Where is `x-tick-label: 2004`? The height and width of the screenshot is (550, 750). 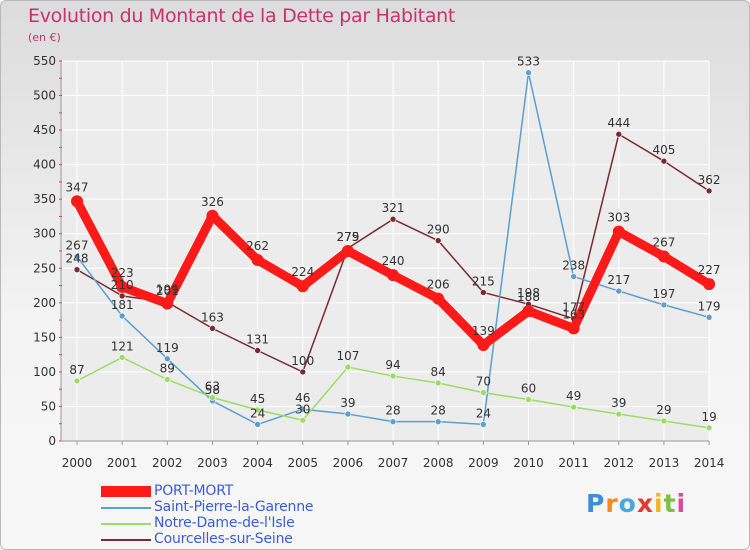
x-tick-label: 2004 is located at coordinates (257, 463).